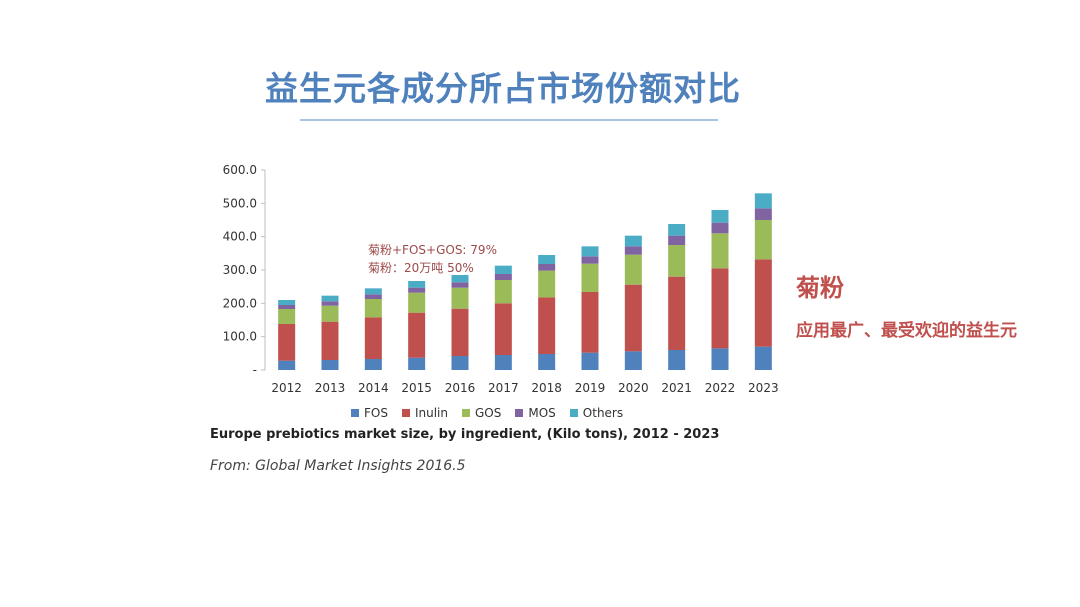  Describe the element at coordinates (720, 359) in the screenshot. I see `bar-segment-fos-2022` at that location.